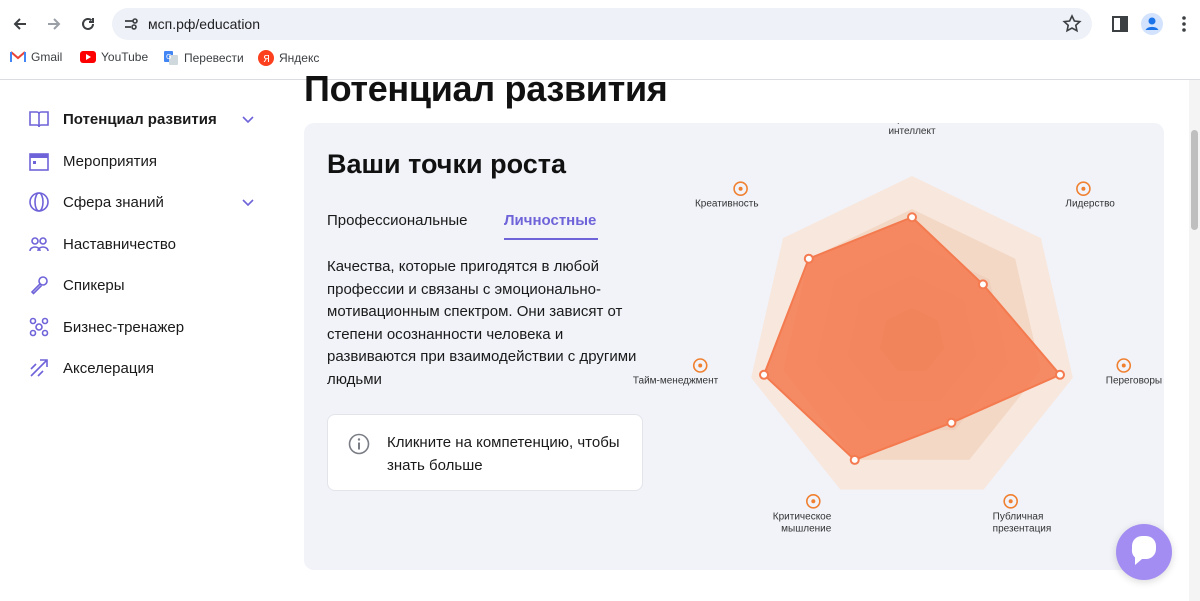 The image size is (1200, 601). What do you see at coordinates (131, 24) in the screenshot?
I see `site-settings-icon` at bounding box center [131, 24].